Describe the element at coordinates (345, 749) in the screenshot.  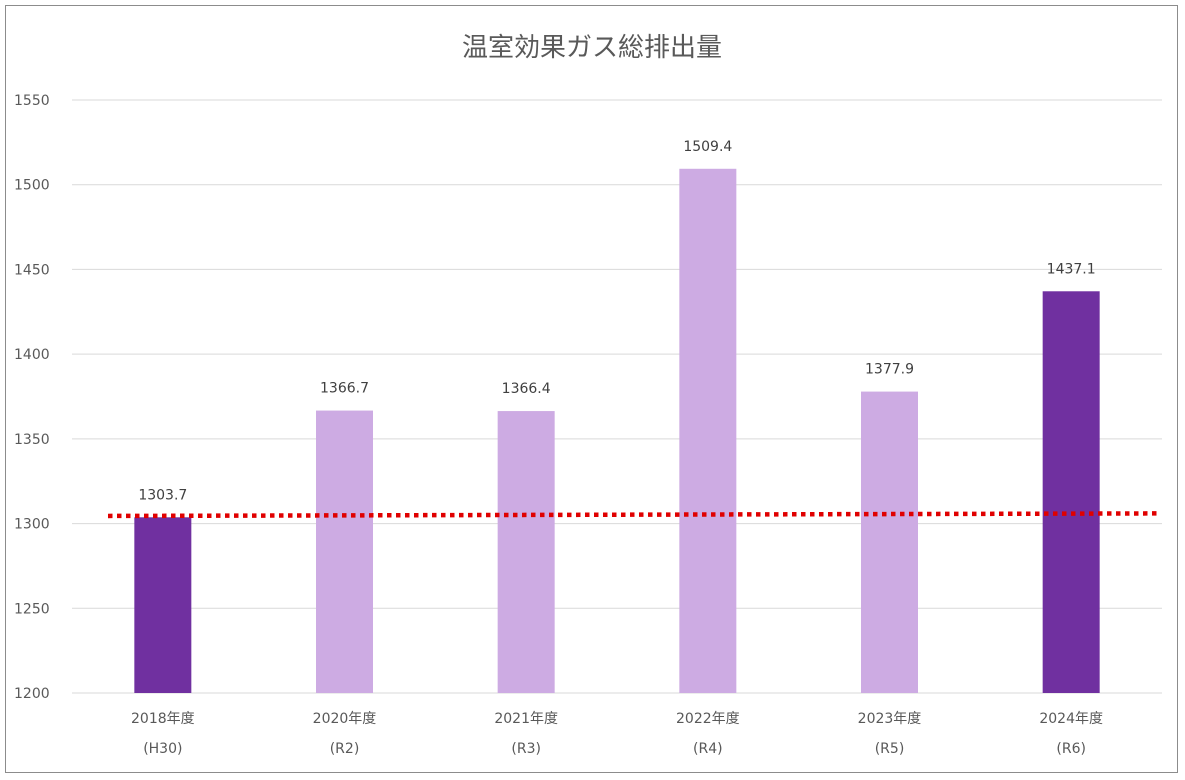
I see `x-category-sublabel: (R2)` at that location.